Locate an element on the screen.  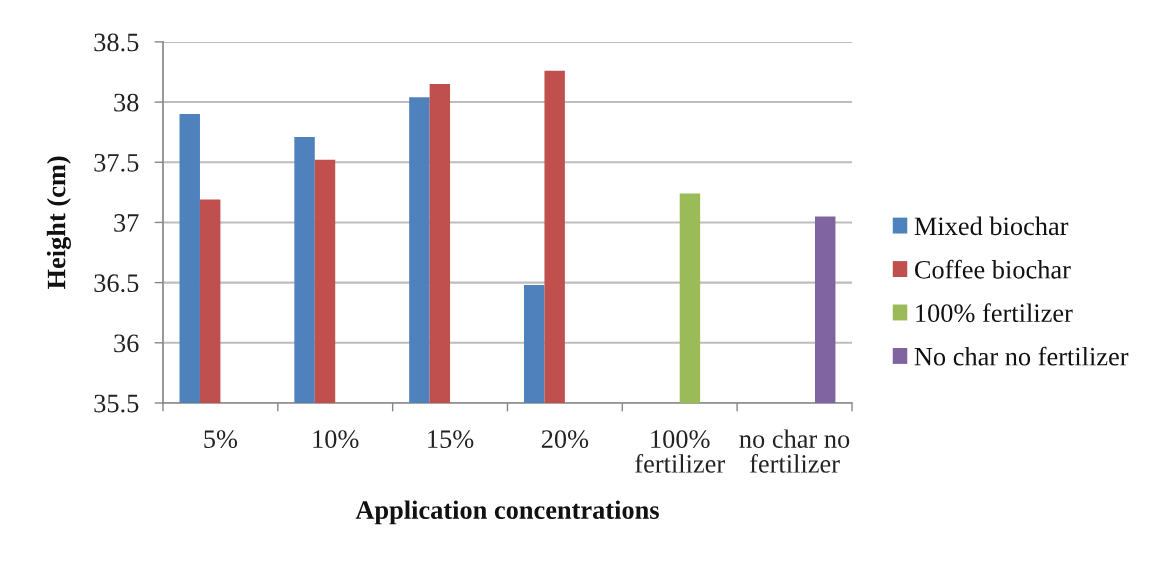
y-tick-label: 36.5 is located at coordinates (116, 283).